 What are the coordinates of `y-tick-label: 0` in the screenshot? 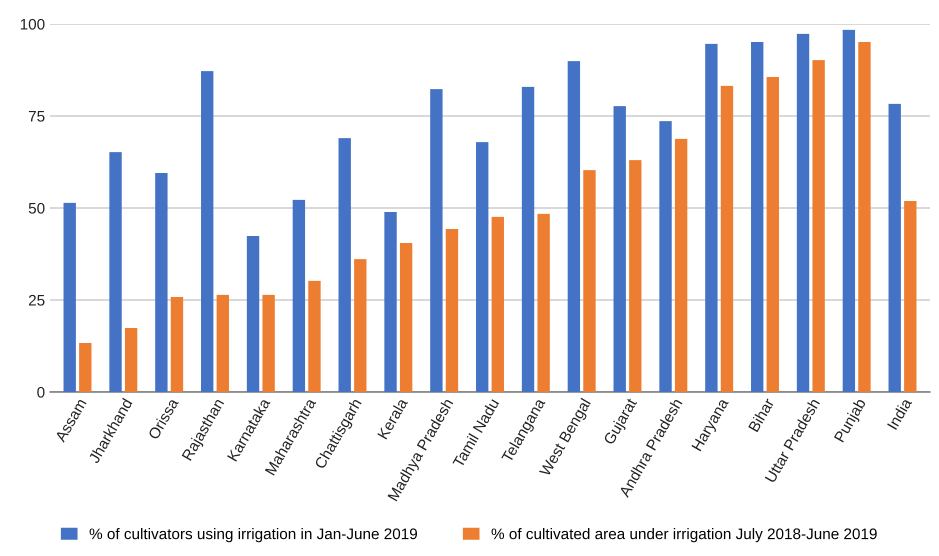 It's located at (41, 392).